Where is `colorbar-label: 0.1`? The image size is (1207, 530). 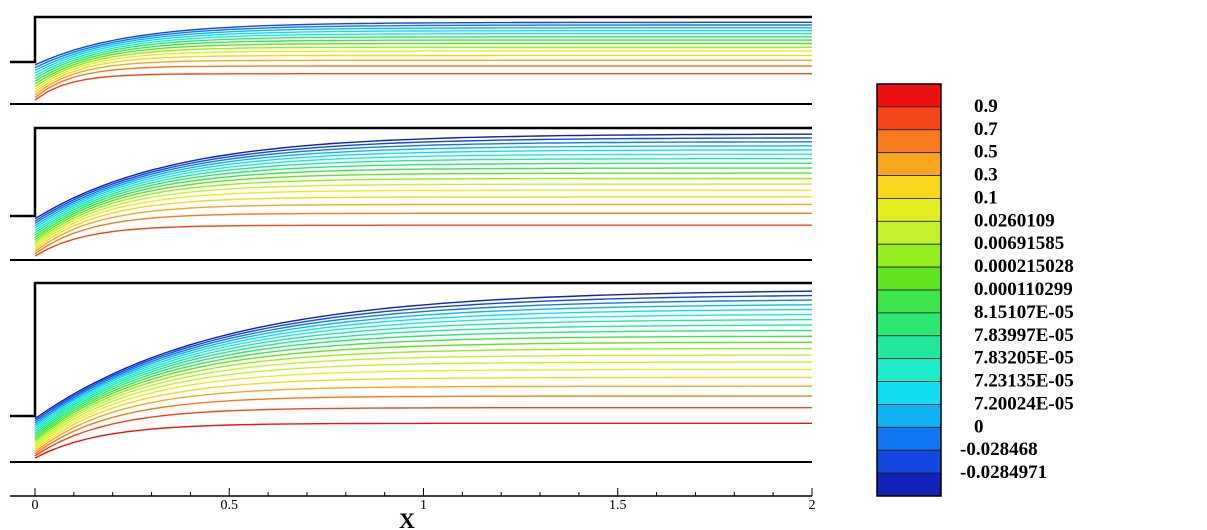 colorbar-label: 0.1 is located at coordinates (986, 197).